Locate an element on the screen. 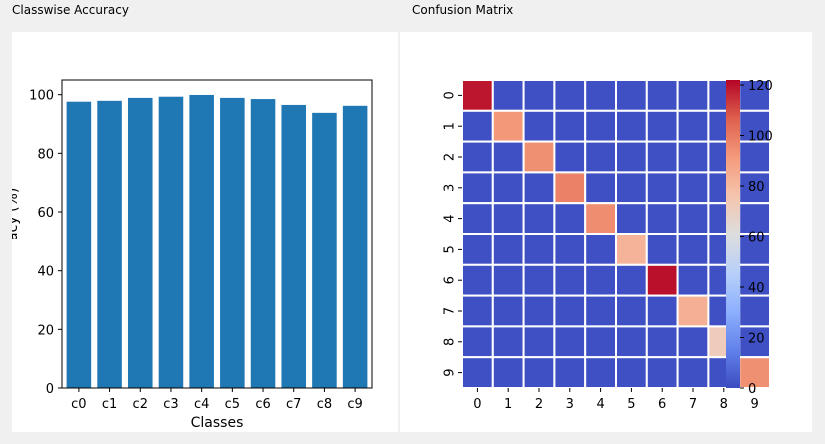 The image size is (825, 444). heatmap-y-label-6: 6 is located at coordinates (450, 280).